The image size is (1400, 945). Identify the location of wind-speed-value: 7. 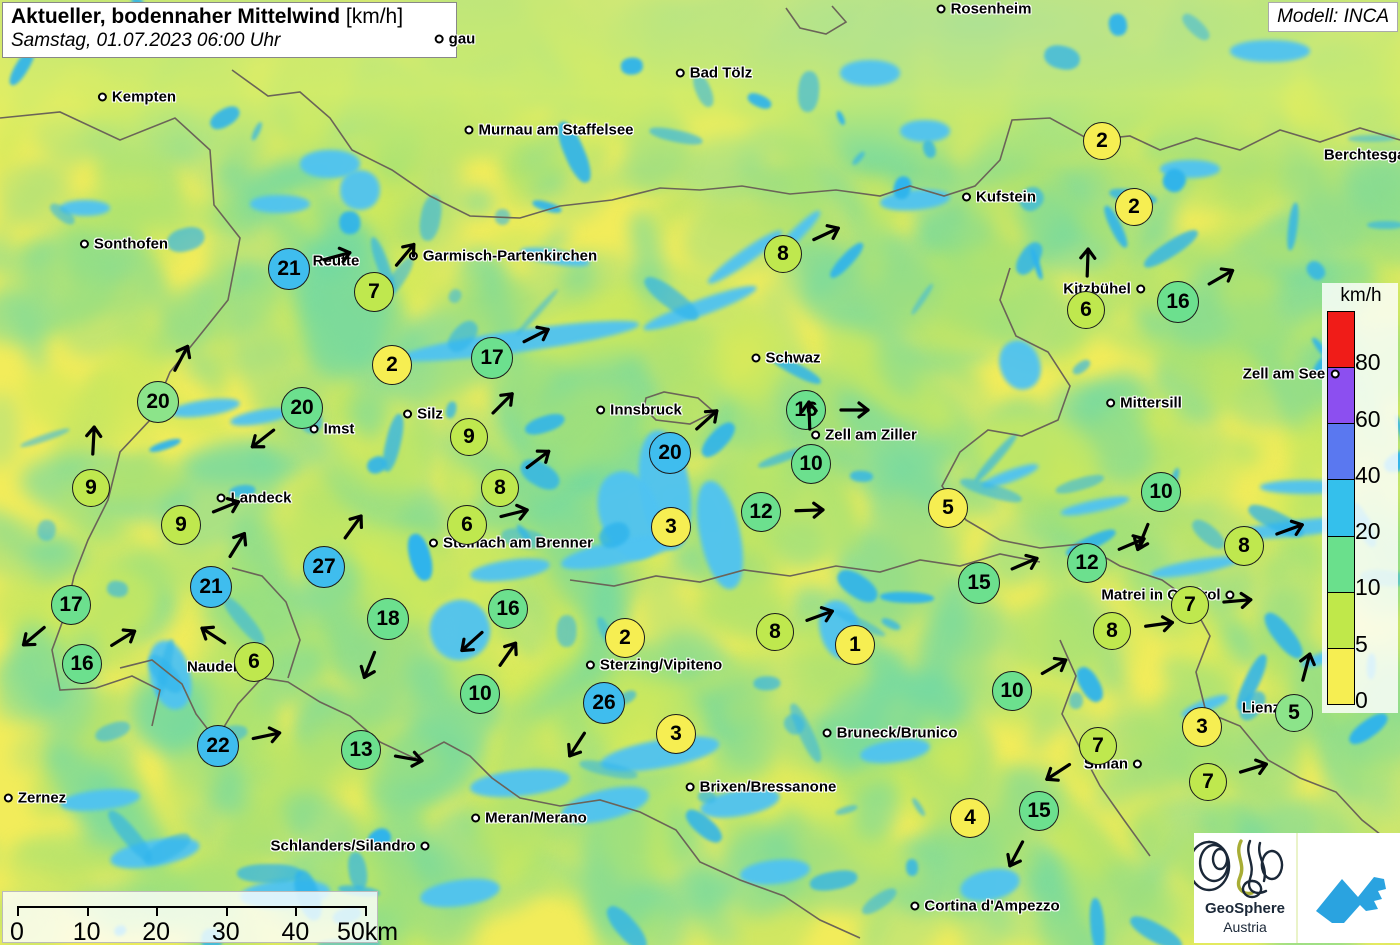
(1098, 745).